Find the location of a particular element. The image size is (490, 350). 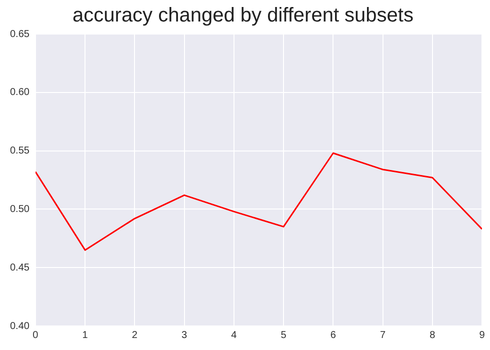

y-tick-label: 0.65 is located at coordinates (20, 34).